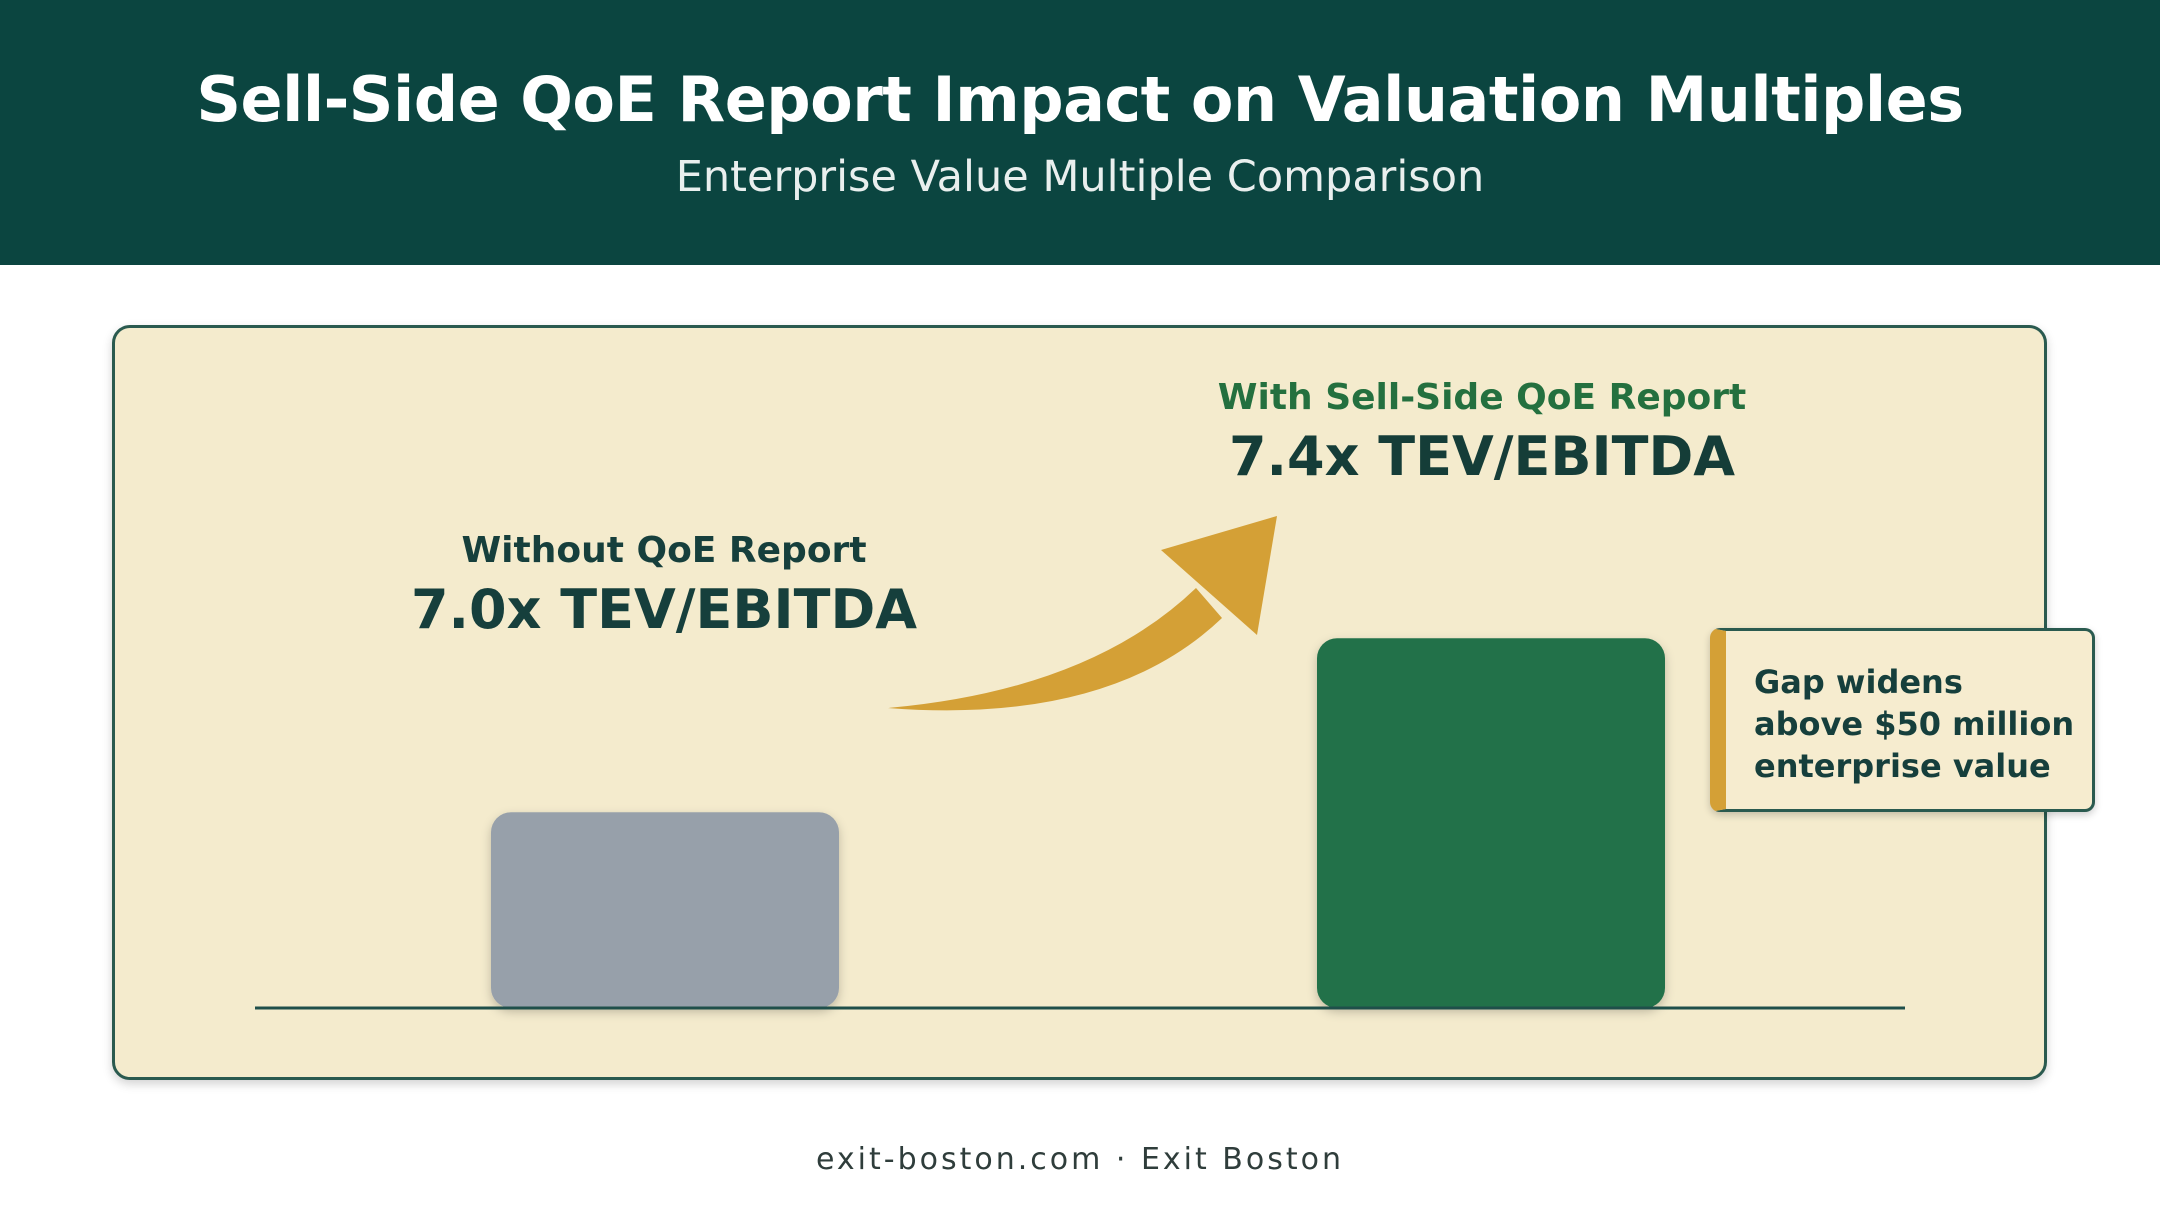 The width and height of the screenshot is (2160, 1206). I want to click on category-label: Without QoE Report, so click(664, 550).